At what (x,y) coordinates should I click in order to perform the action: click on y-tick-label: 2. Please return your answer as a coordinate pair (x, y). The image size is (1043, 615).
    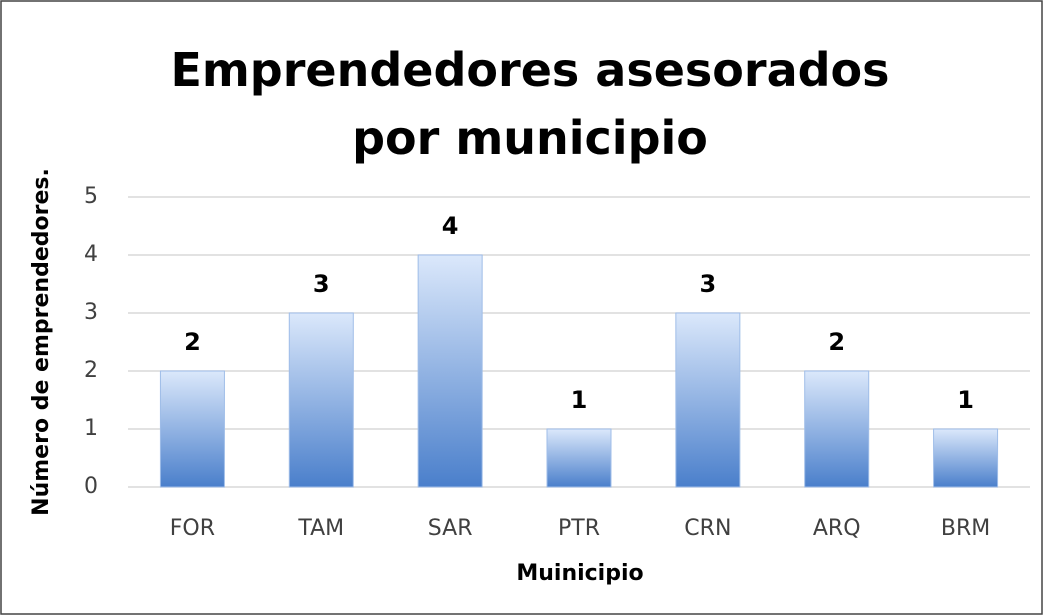
    Looking at the image, I should click on (91, 370).